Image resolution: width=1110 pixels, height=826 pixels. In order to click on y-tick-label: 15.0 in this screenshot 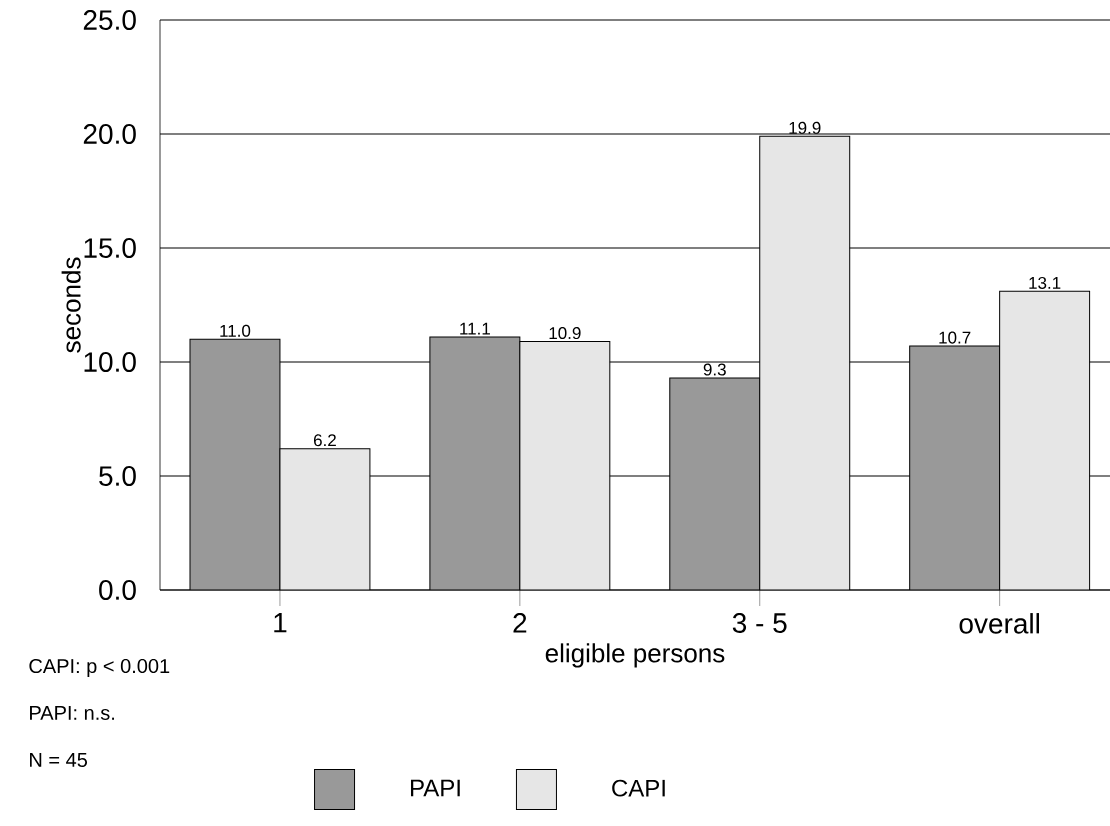, I will do `click(110, 248)`.